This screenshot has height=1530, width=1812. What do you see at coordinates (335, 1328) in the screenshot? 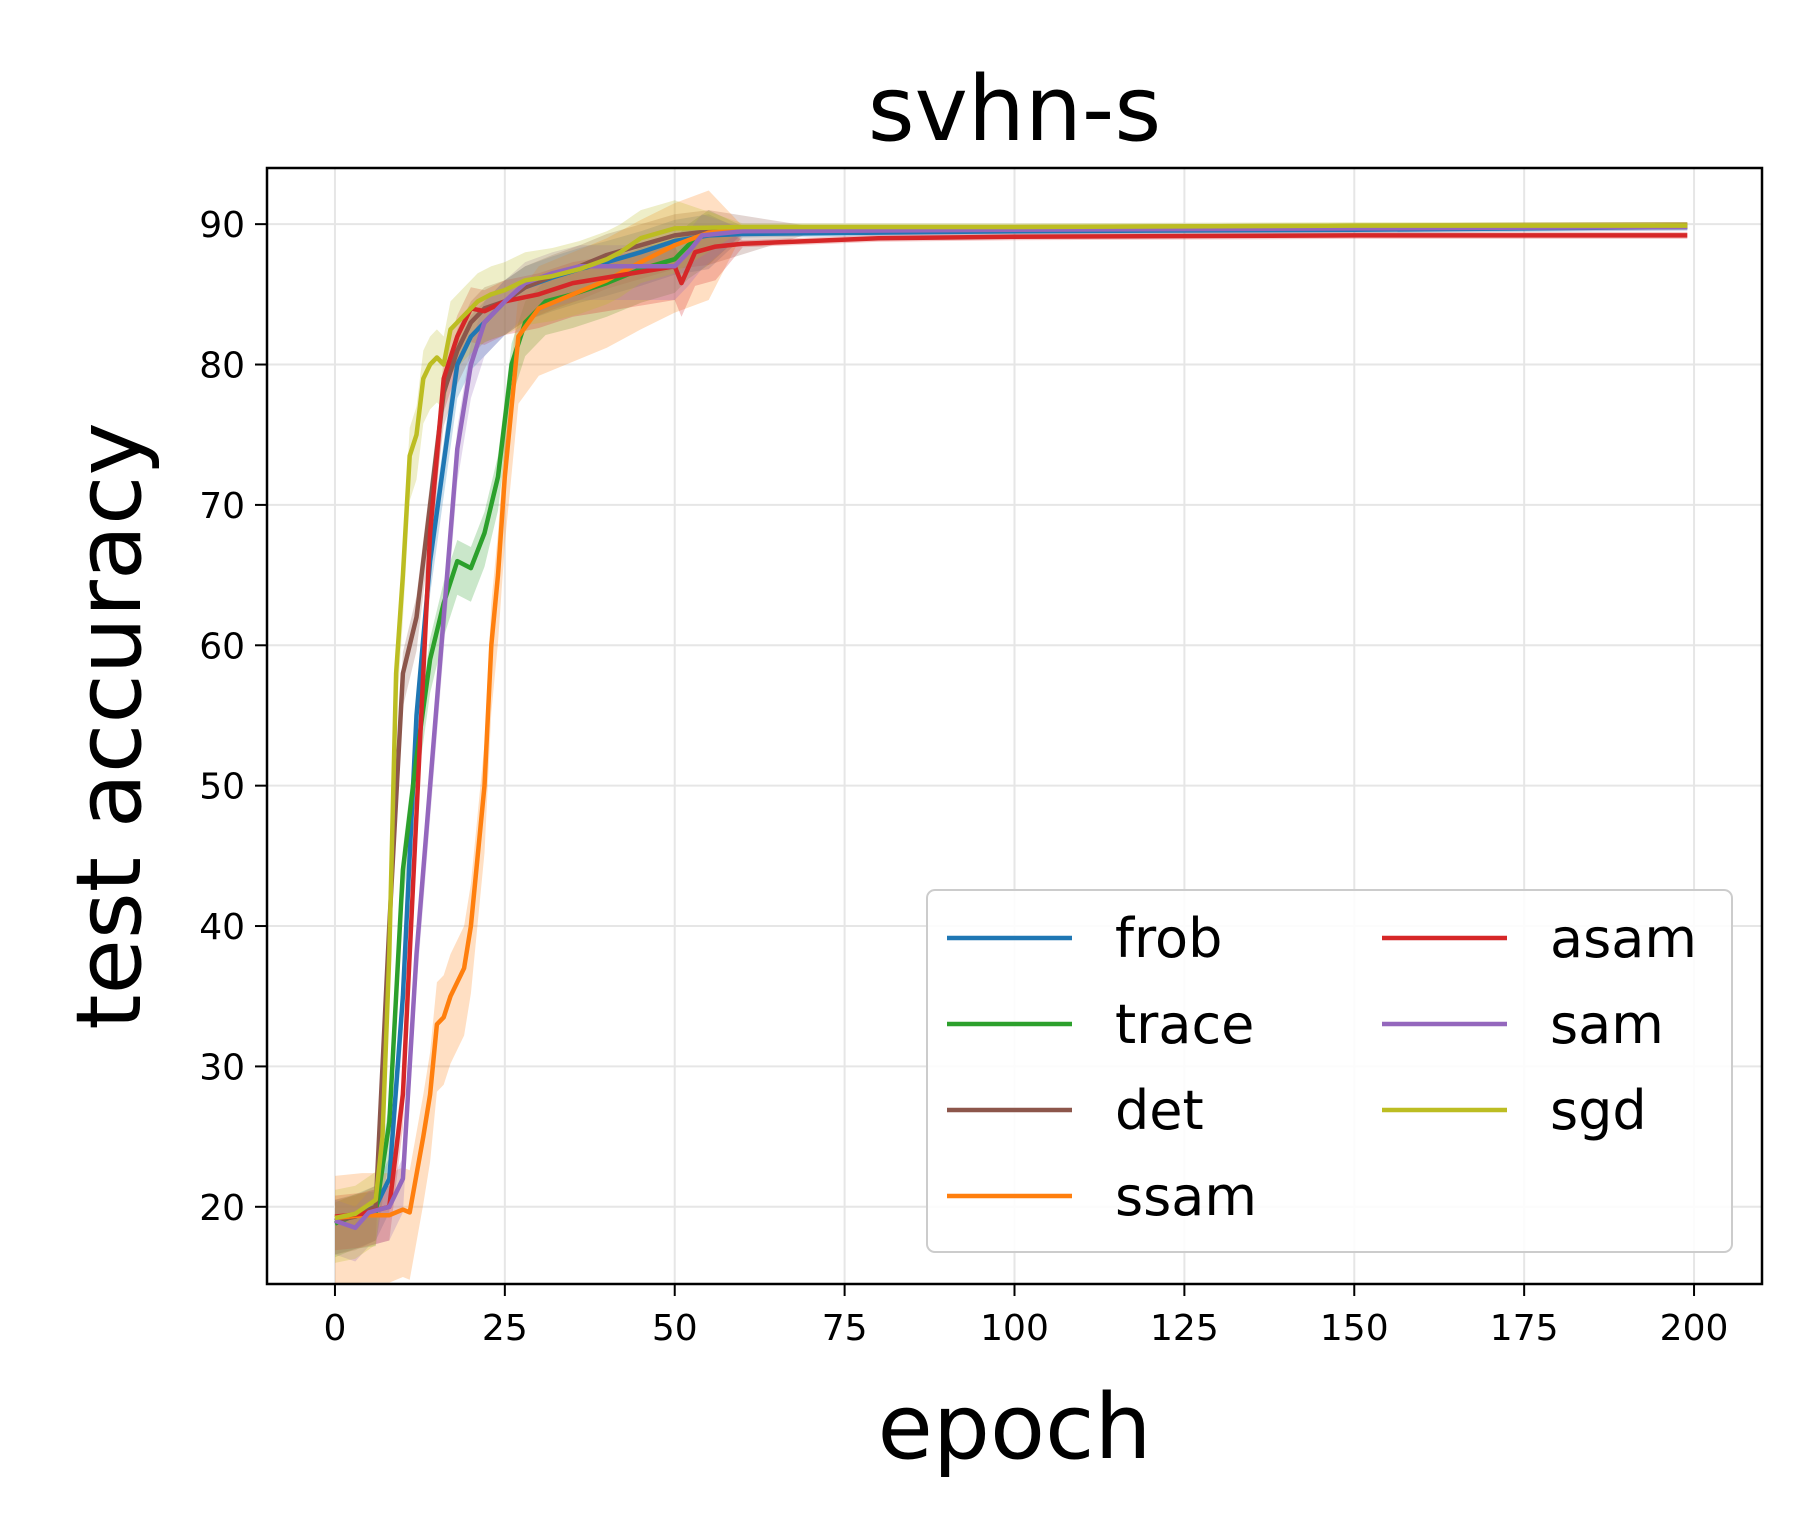
I see `x-tick-label: 0` at bounding box center [335, 1328].